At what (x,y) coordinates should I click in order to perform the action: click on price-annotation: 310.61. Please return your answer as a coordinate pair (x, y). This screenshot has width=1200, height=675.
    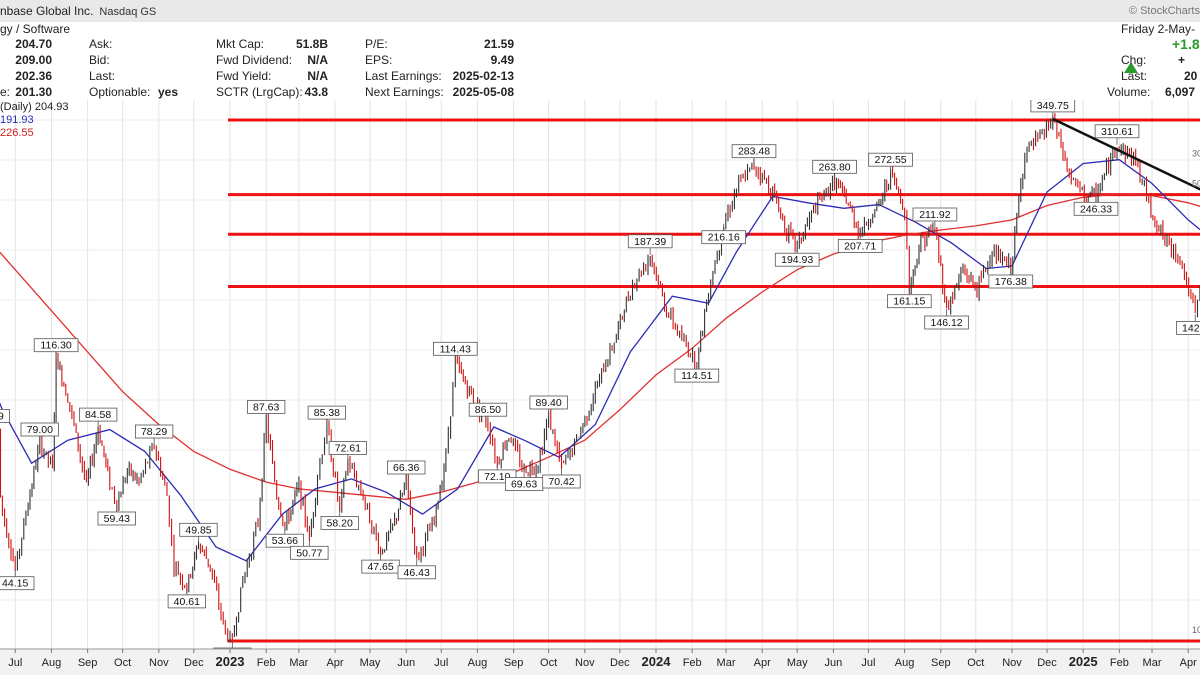
    Looking at the image, I should click on (1117, 134).